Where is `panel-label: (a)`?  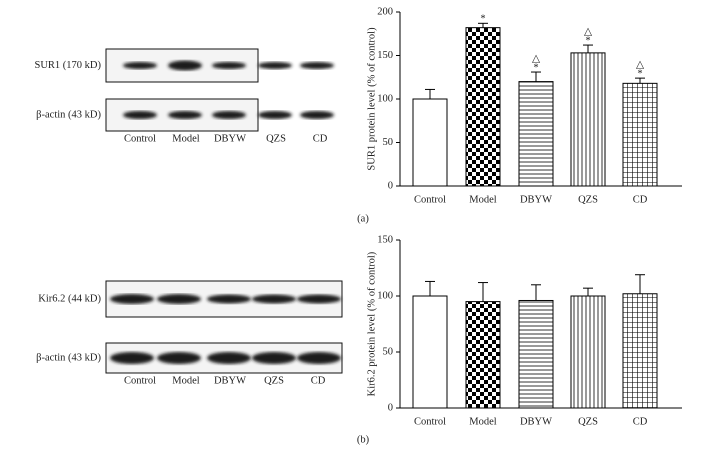 panel-label: (a) is located at coordinates (363, 218).